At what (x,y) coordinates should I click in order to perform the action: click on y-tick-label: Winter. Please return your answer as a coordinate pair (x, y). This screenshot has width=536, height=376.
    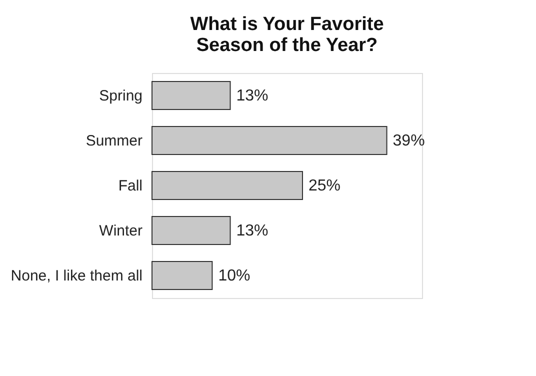
    Looking at the image, I should click on (120, 231).